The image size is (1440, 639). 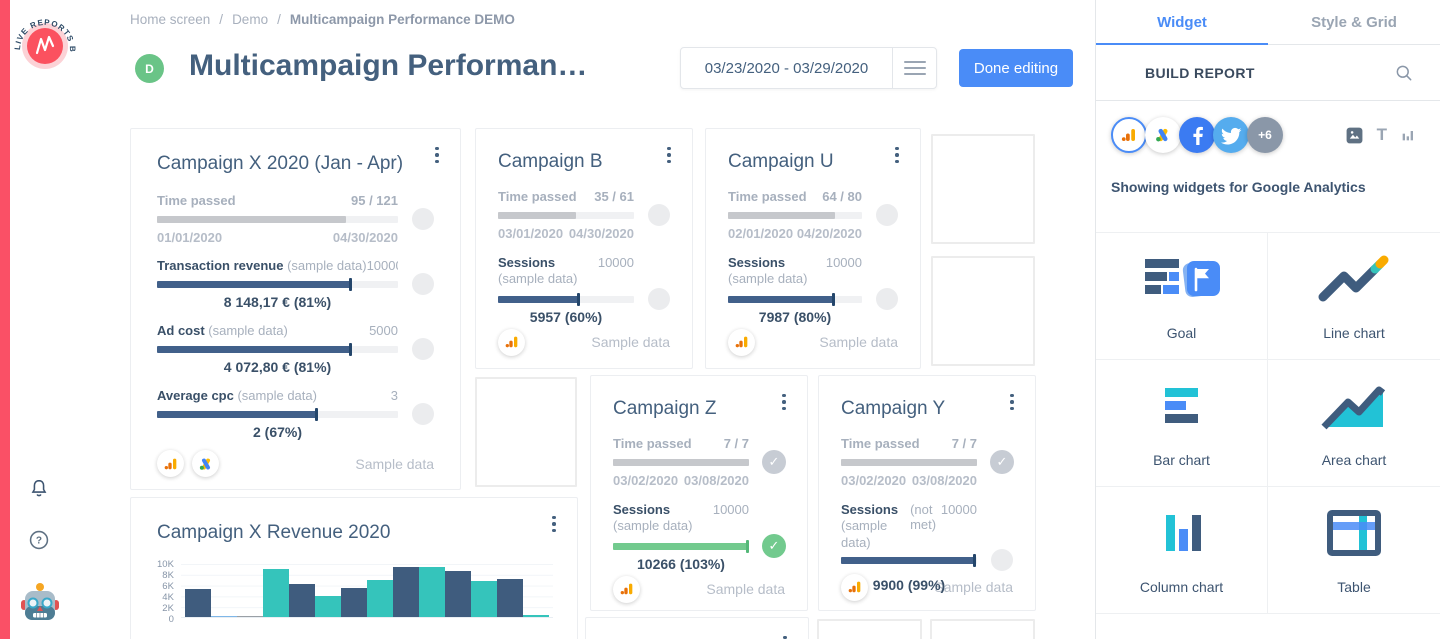 What do you see at coordinates (1354, 533) in the screenshot?
I see `table-icon` at bounding box center [1354, 533].